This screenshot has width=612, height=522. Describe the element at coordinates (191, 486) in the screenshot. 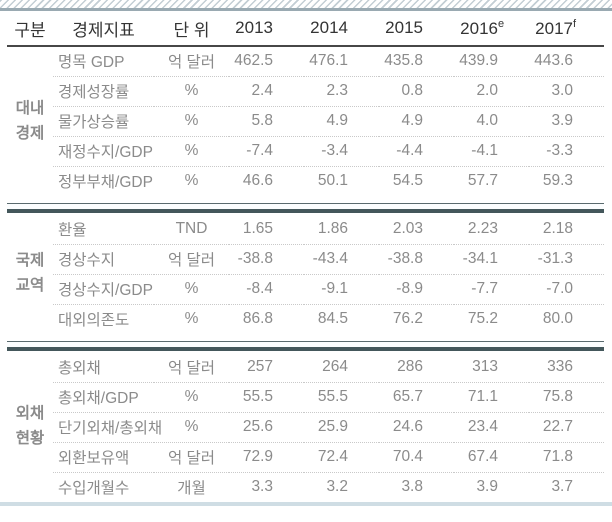

I see `unit-cell: 개월` at that location.